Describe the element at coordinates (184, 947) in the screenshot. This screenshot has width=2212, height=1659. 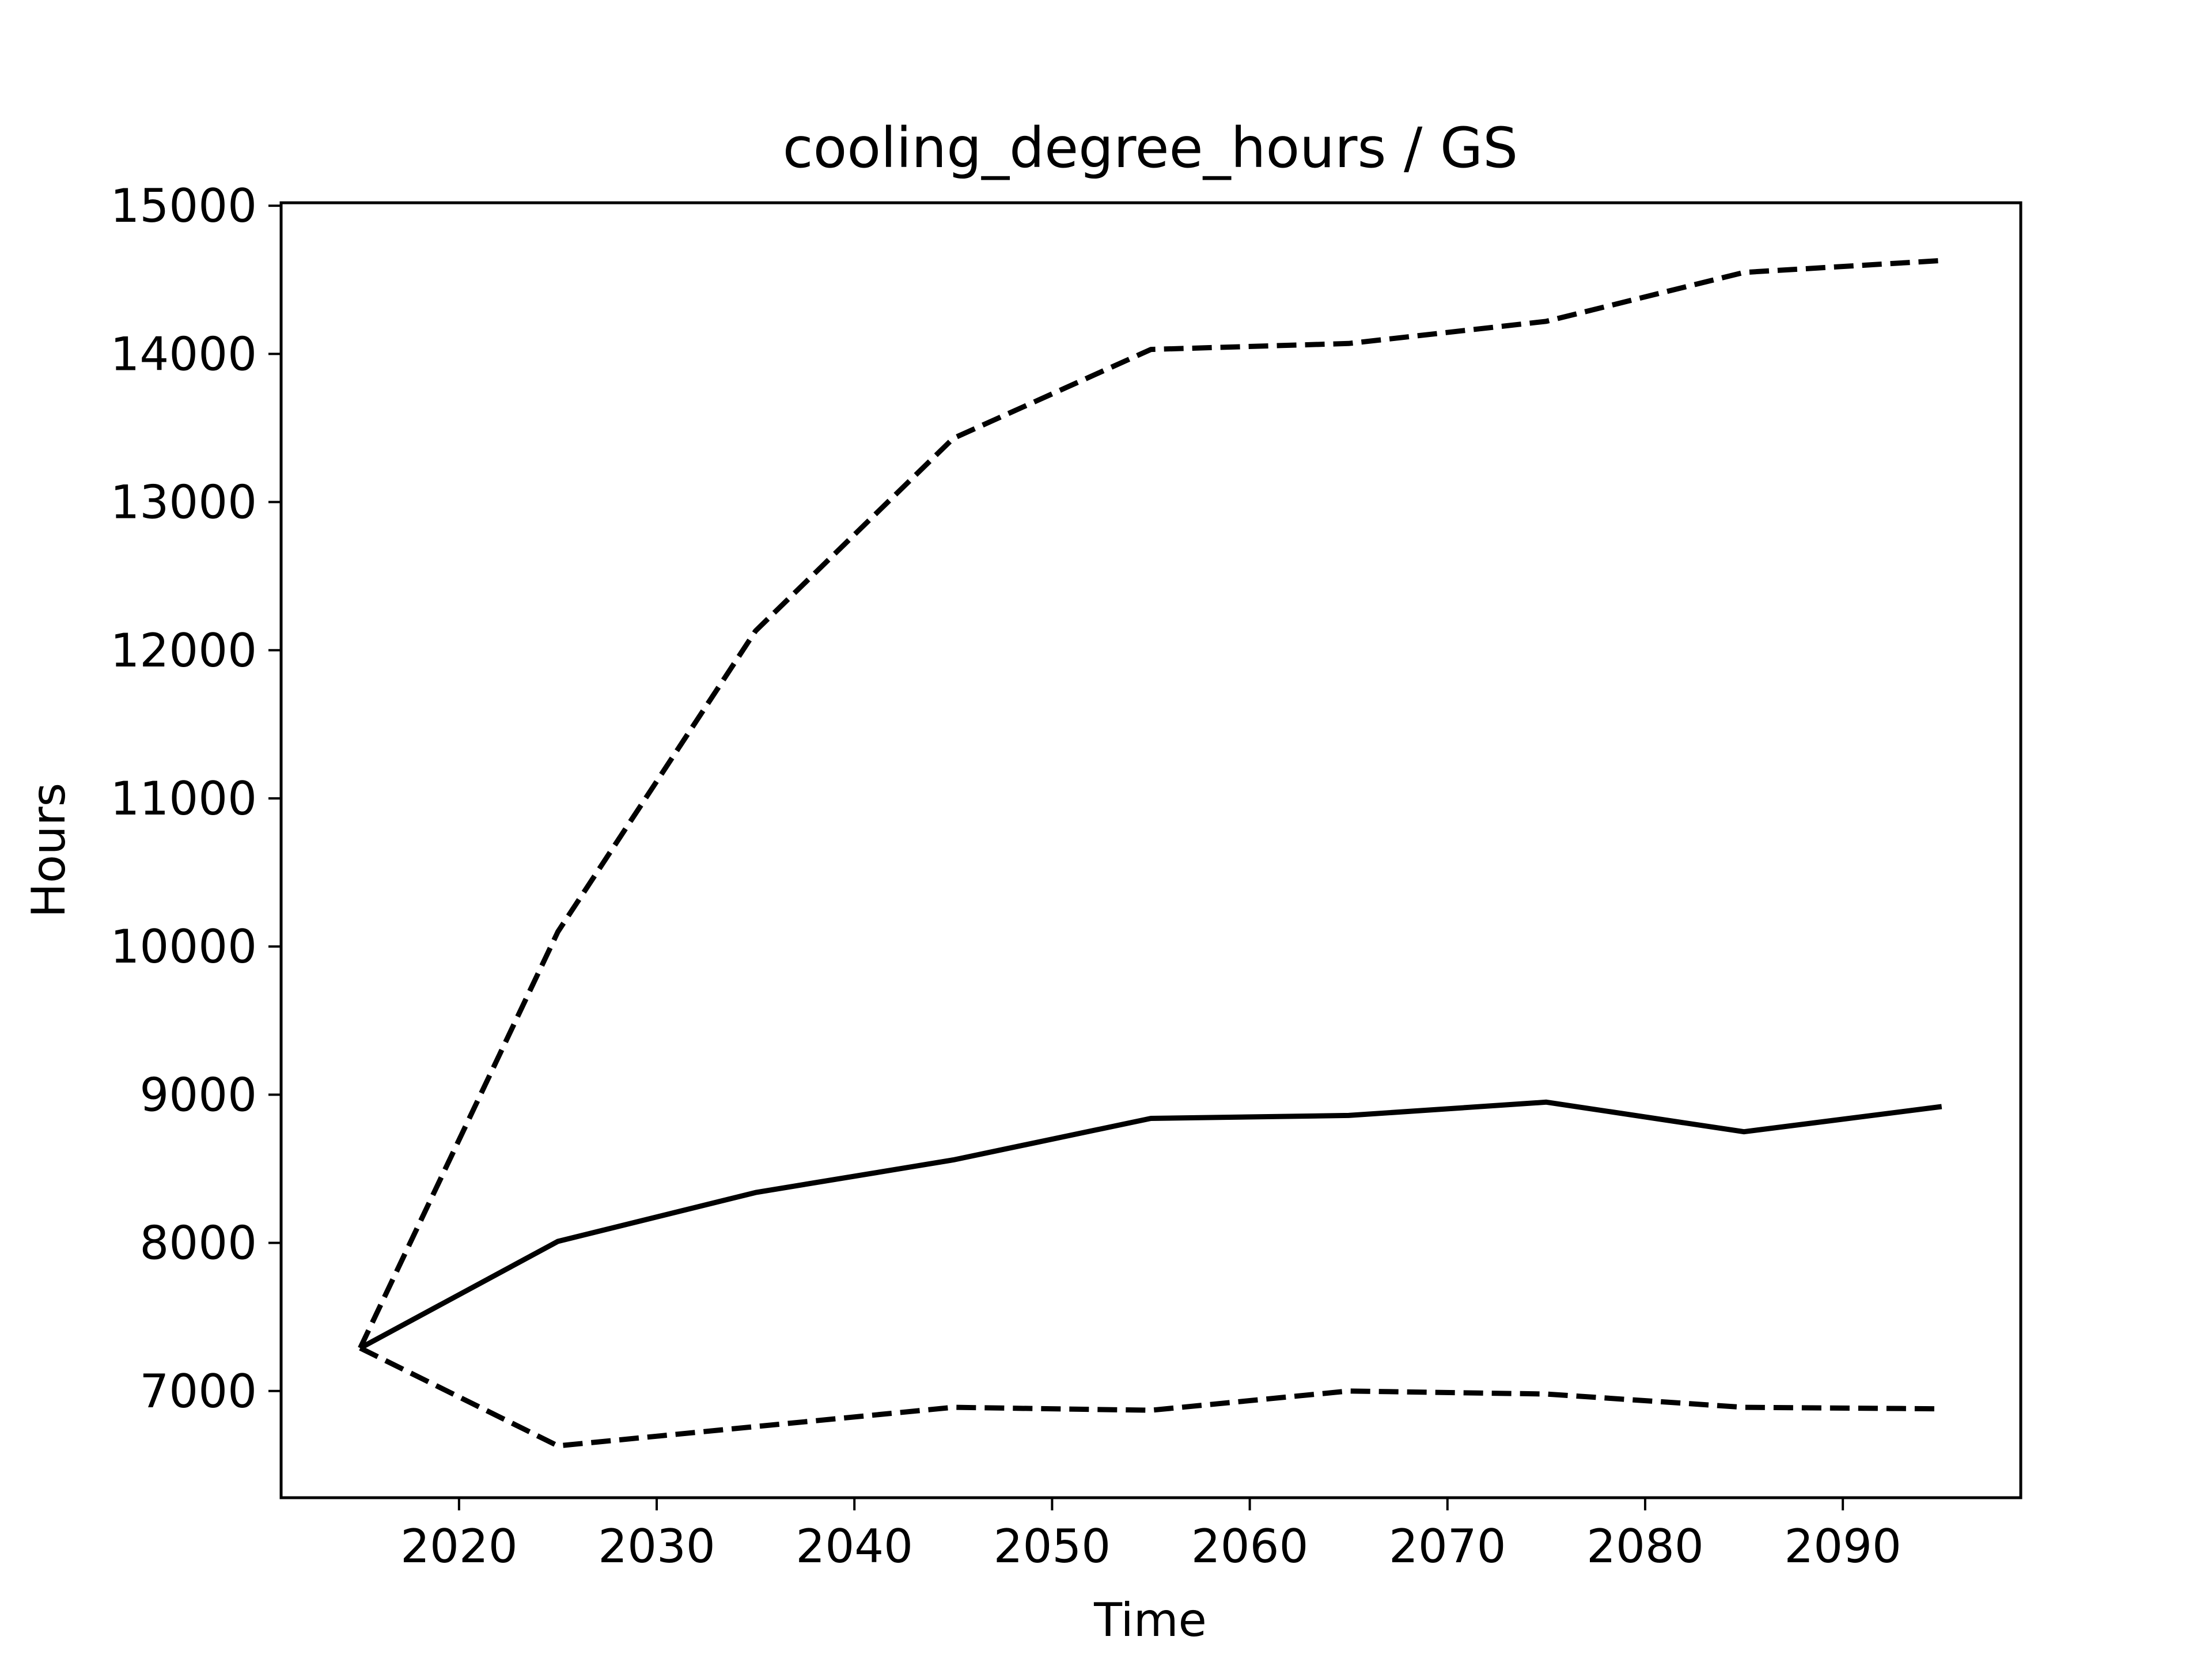
I see `y-tick-label: 10000` at that location.